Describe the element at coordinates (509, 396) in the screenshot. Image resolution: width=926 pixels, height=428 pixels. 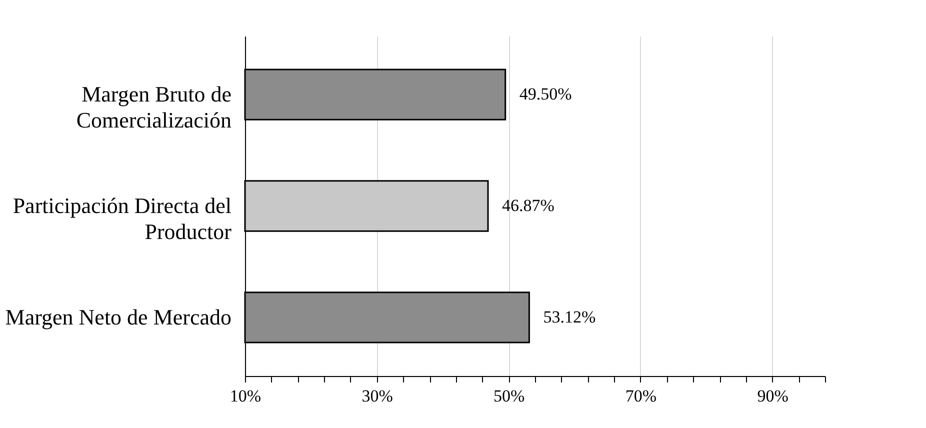
I see `x-tick-label: 50%` at that location.